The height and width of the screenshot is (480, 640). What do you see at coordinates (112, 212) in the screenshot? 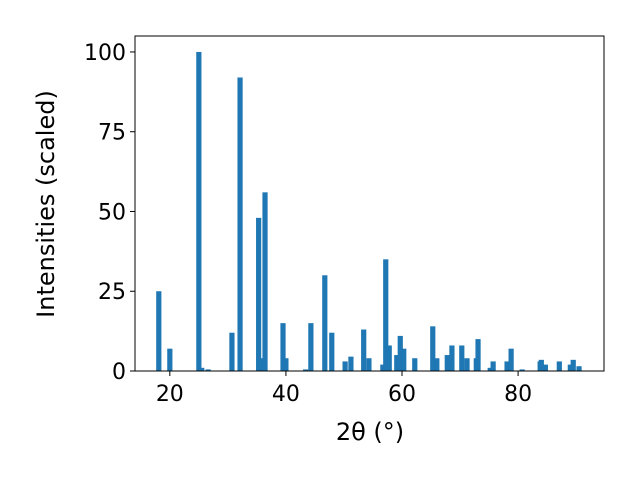
I see `y-tick-label: 50` at bounding box center [112, 212].